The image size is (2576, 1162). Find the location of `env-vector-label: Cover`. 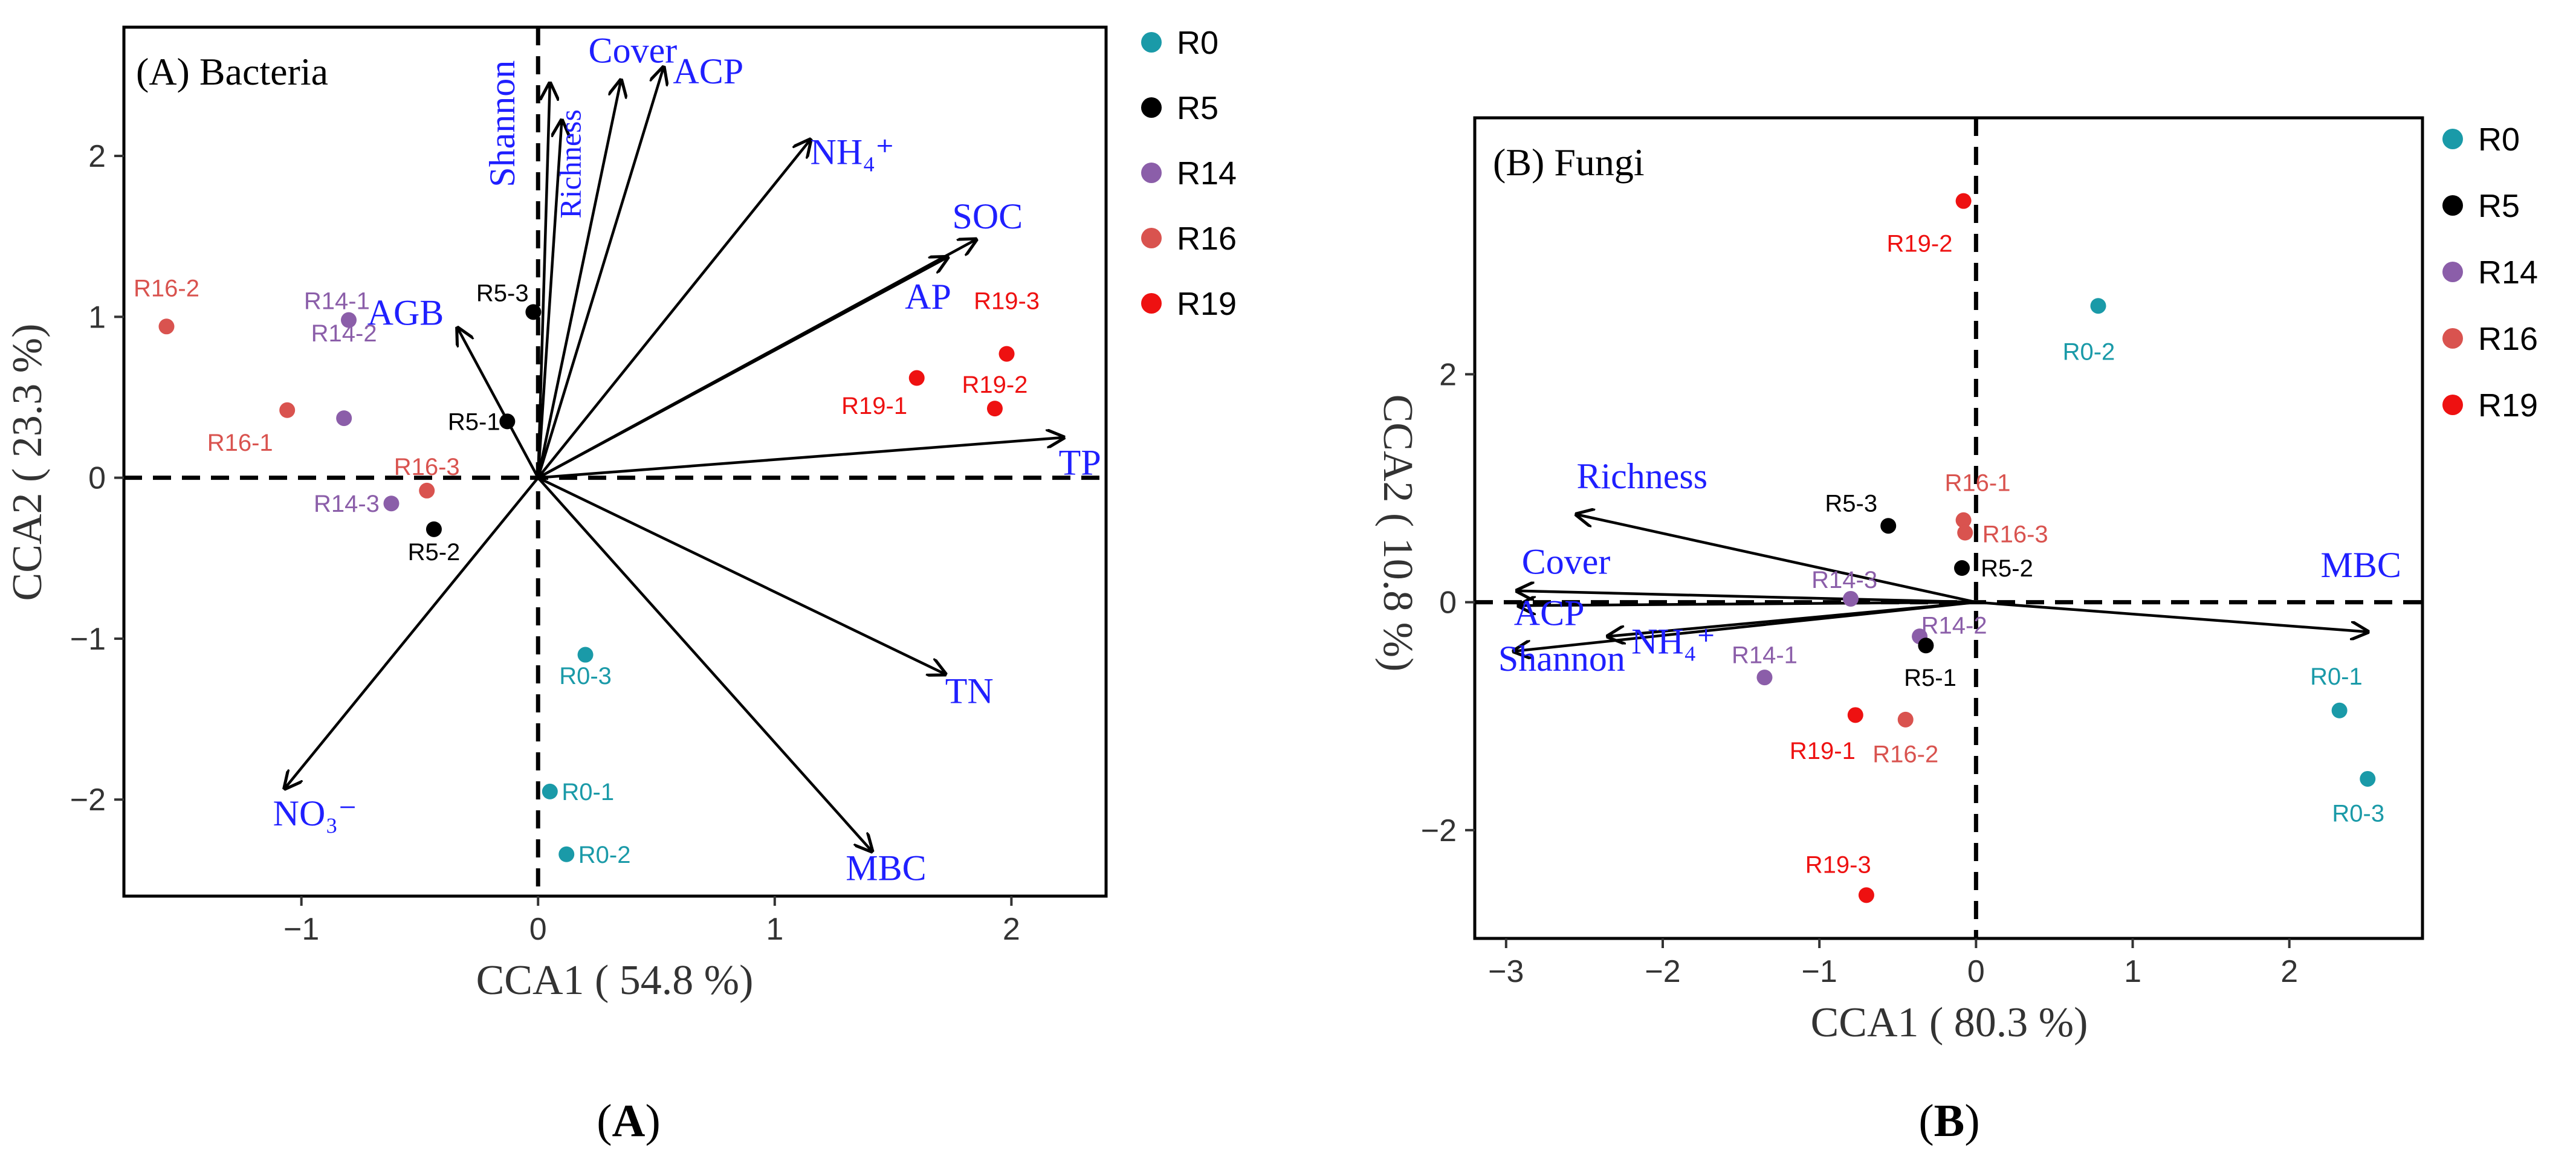

env-vector-label: Cover is located at coordinates (633, 51).